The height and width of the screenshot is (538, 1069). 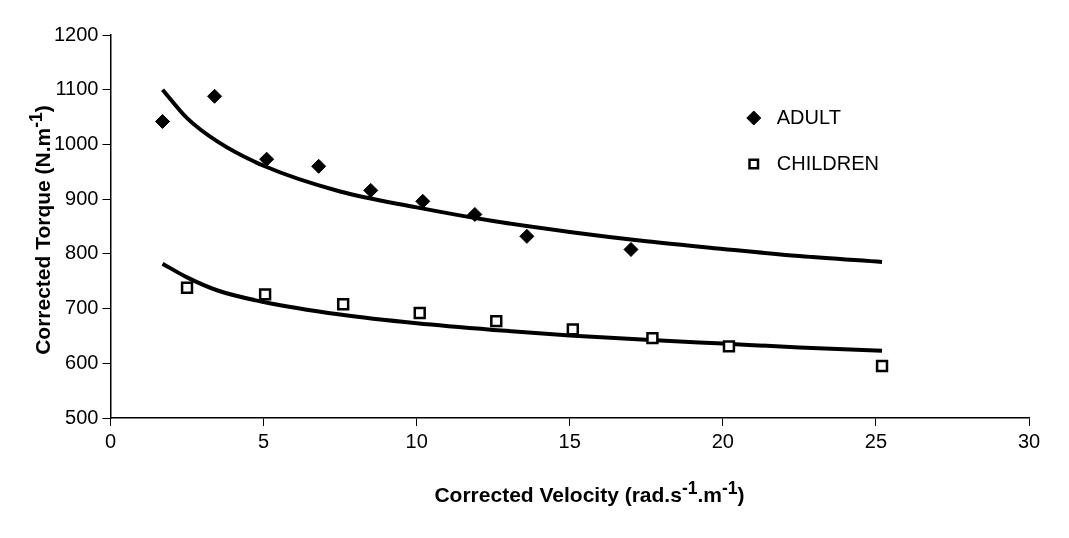 What do you see at coordinates (828, 162) in the screenshot?
I see `legend-label: CHILDREN` at bounding box center [828, 162].